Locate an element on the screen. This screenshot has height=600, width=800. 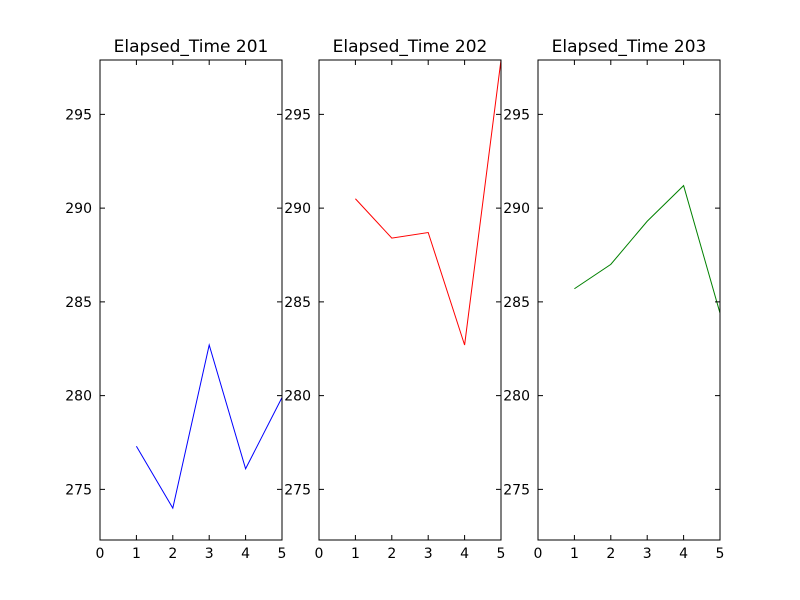
subplot-title: Elapsed_Time 202 is located at coordinates (410, 47).